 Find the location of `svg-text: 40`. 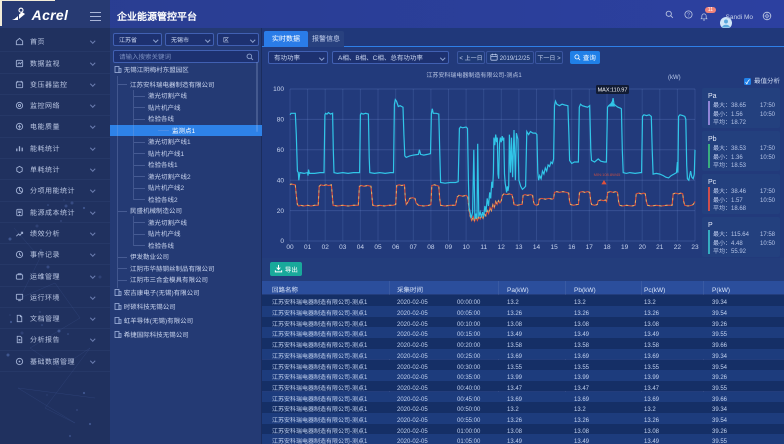

svg-text: 40 is located at coordinates (281, 180).